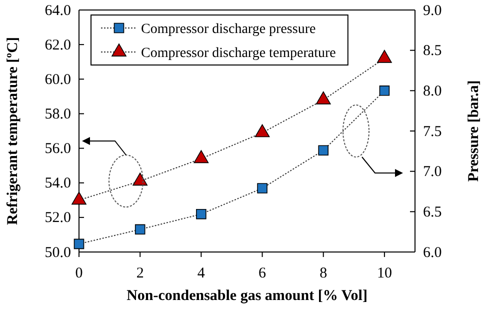 This screenshot has height=309, width=488. Describe the element at coordinates (57, 184) in the screenshot. I see `y-tick-label: 54.0` at that location.